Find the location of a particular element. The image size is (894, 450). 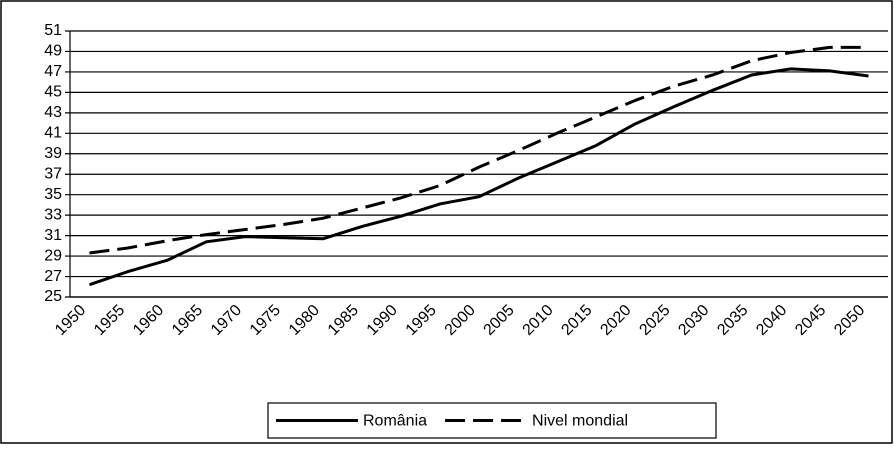

legend-label: România is located at coordinates (395, 421).